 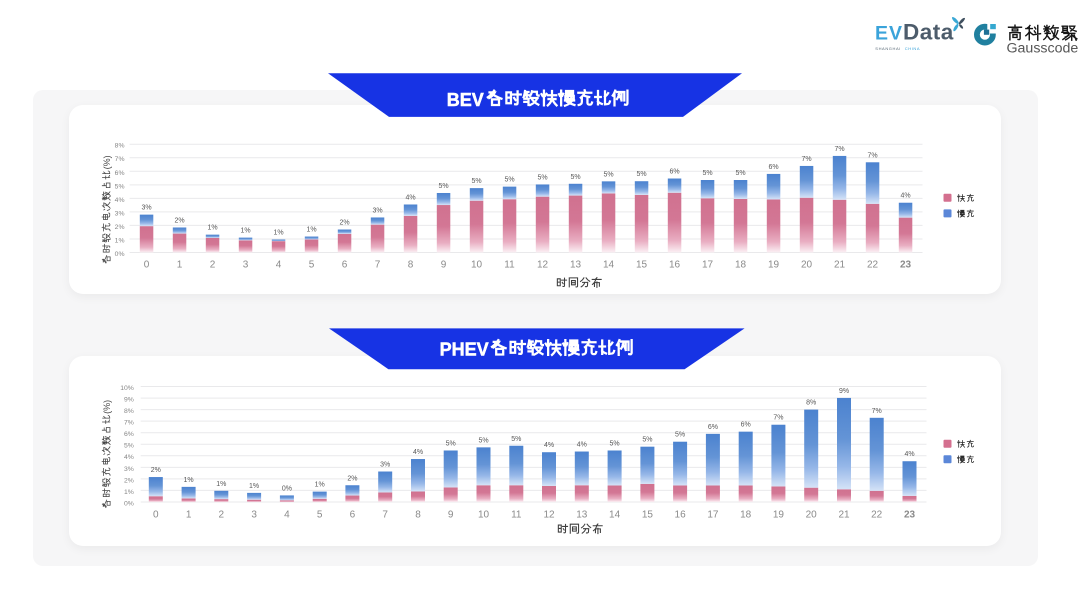 I want to click on svg-text: 10%, so click(x=127, y=388).